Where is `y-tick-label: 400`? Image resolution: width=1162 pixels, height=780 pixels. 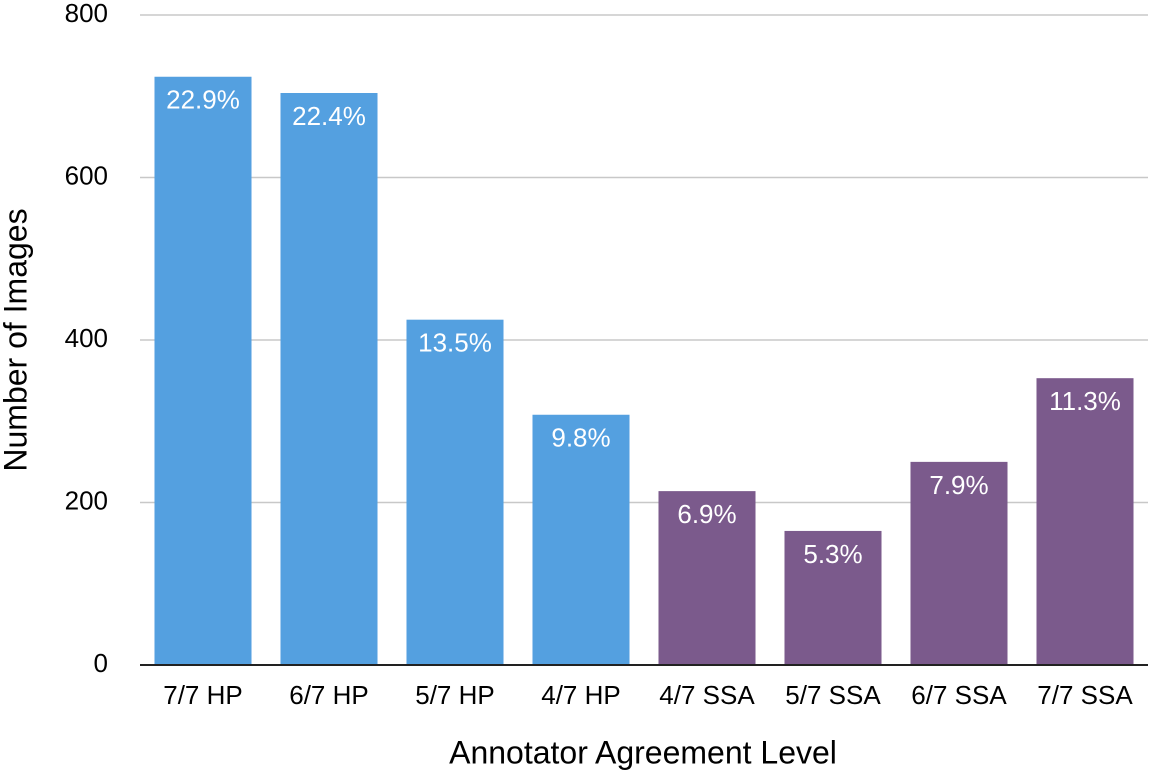 y-tick-label: 400 is located at coordinates (86, 338).